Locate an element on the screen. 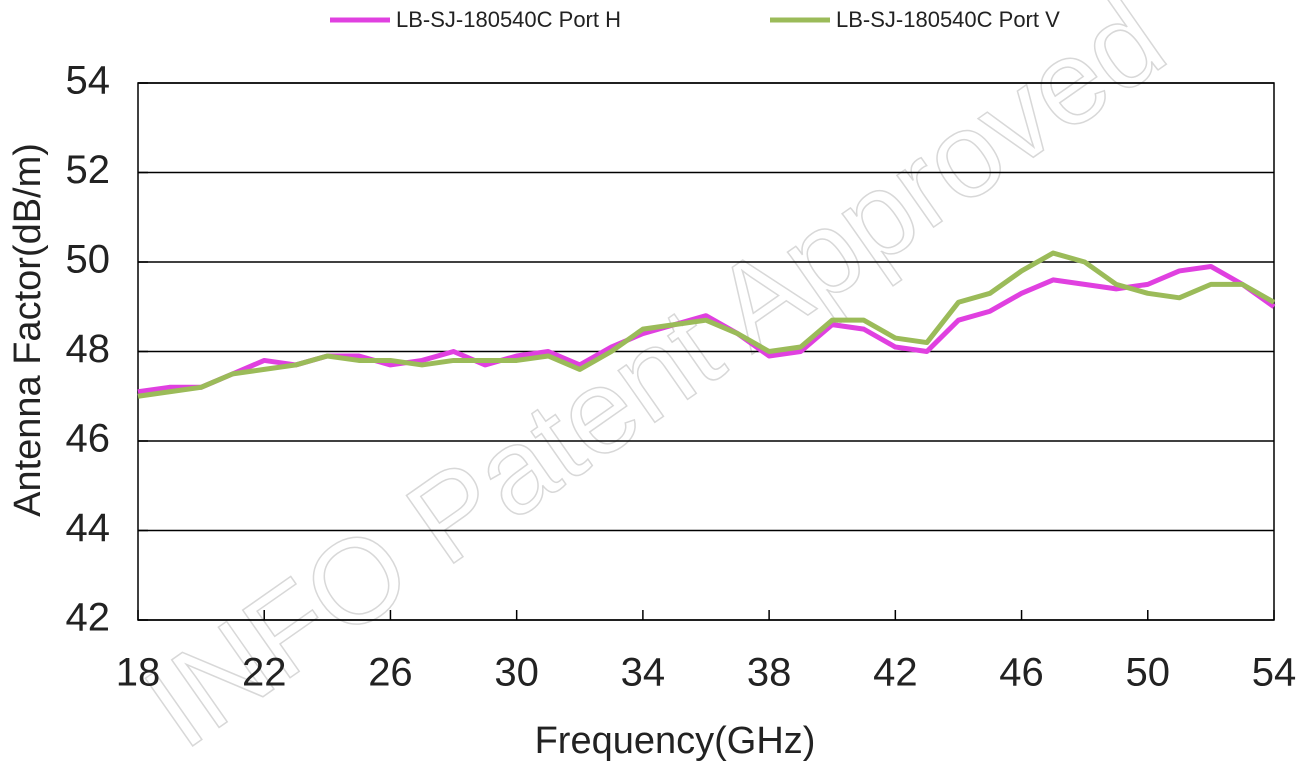 This screenshot has width=1314, height=767. x-tick-label: 26 is located at coordinates (390, 673).